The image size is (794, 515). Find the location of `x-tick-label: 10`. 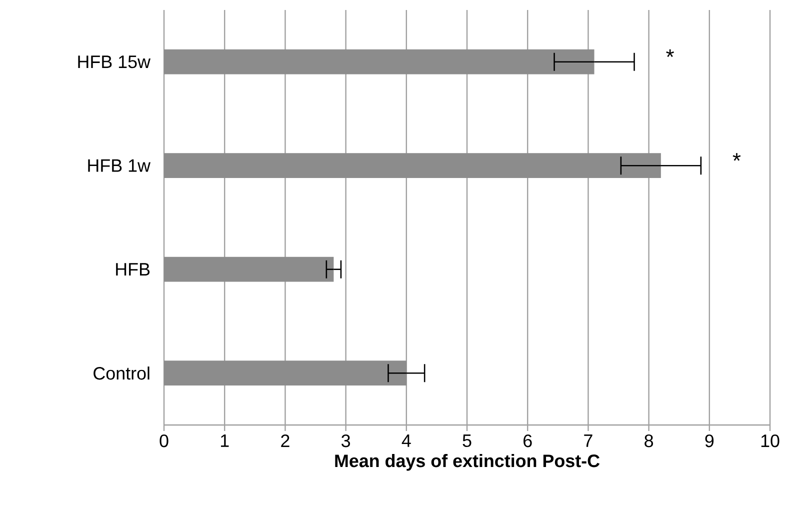

x-tick-label: 10 is located at coordinates (770, 441).